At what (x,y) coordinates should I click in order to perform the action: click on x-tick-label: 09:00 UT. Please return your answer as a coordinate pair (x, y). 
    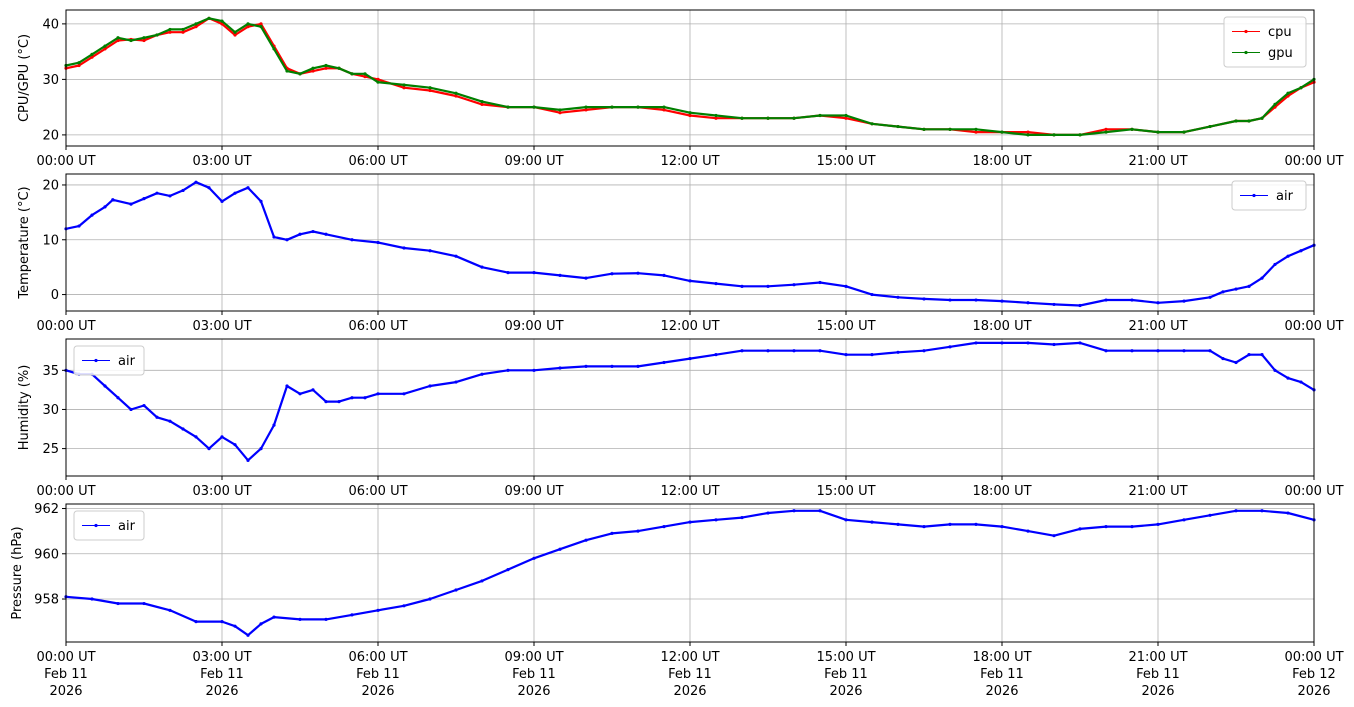
    Looking at the image, I should click on (533, 161).